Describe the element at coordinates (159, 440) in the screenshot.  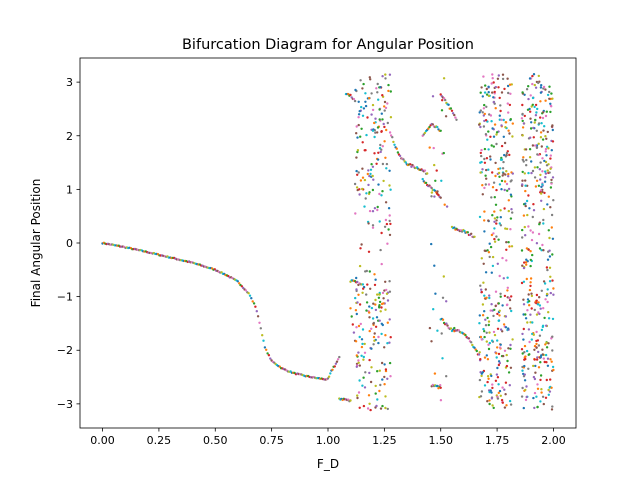
I see `x-tick-label: 0.25` at that location.